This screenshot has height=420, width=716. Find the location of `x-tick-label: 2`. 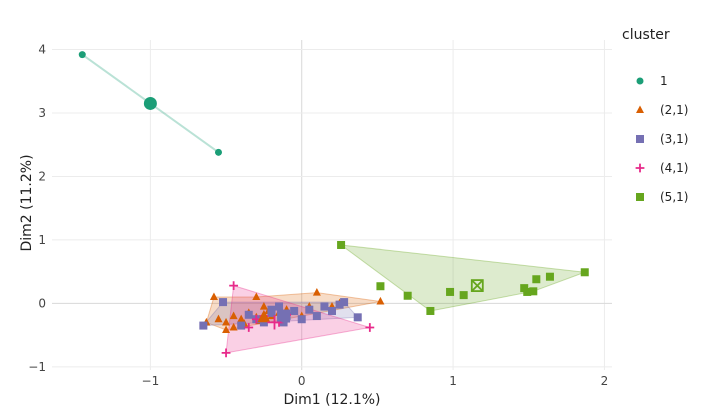

x-tick-label: 2 is located at coordinates (605, 381).